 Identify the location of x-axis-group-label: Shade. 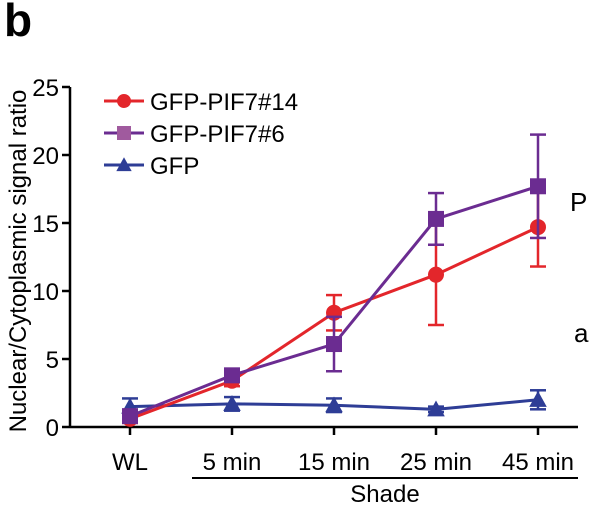
(384, 494).